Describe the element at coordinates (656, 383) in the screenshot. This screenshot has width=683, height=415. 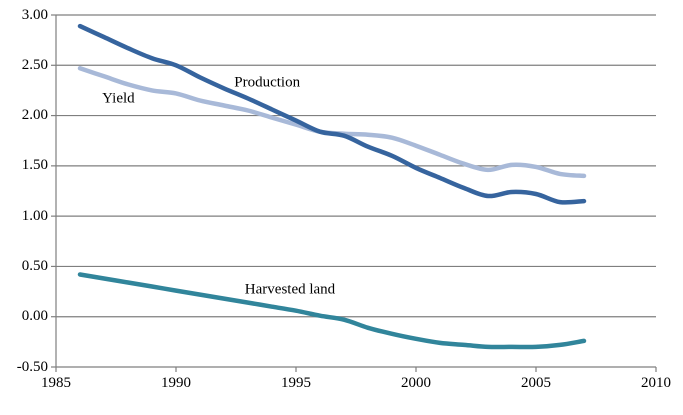
I see `x-tick-label: 2010` at that location.